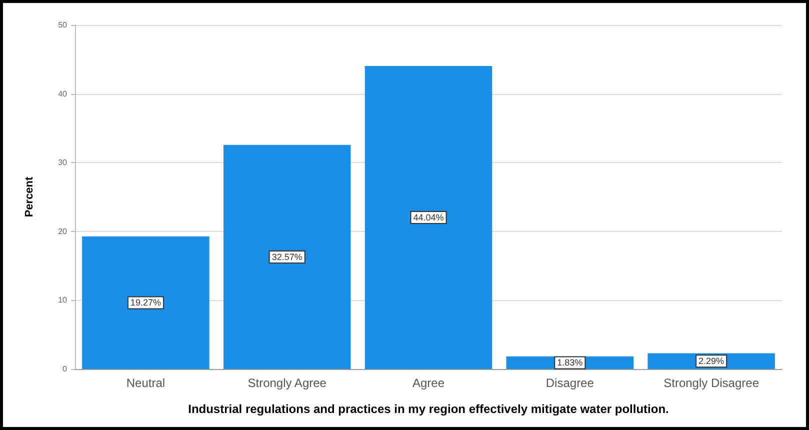 The width and height of the screenshot is (809, 430). I want to click on data-label: 19.27%, so click(145, 303).